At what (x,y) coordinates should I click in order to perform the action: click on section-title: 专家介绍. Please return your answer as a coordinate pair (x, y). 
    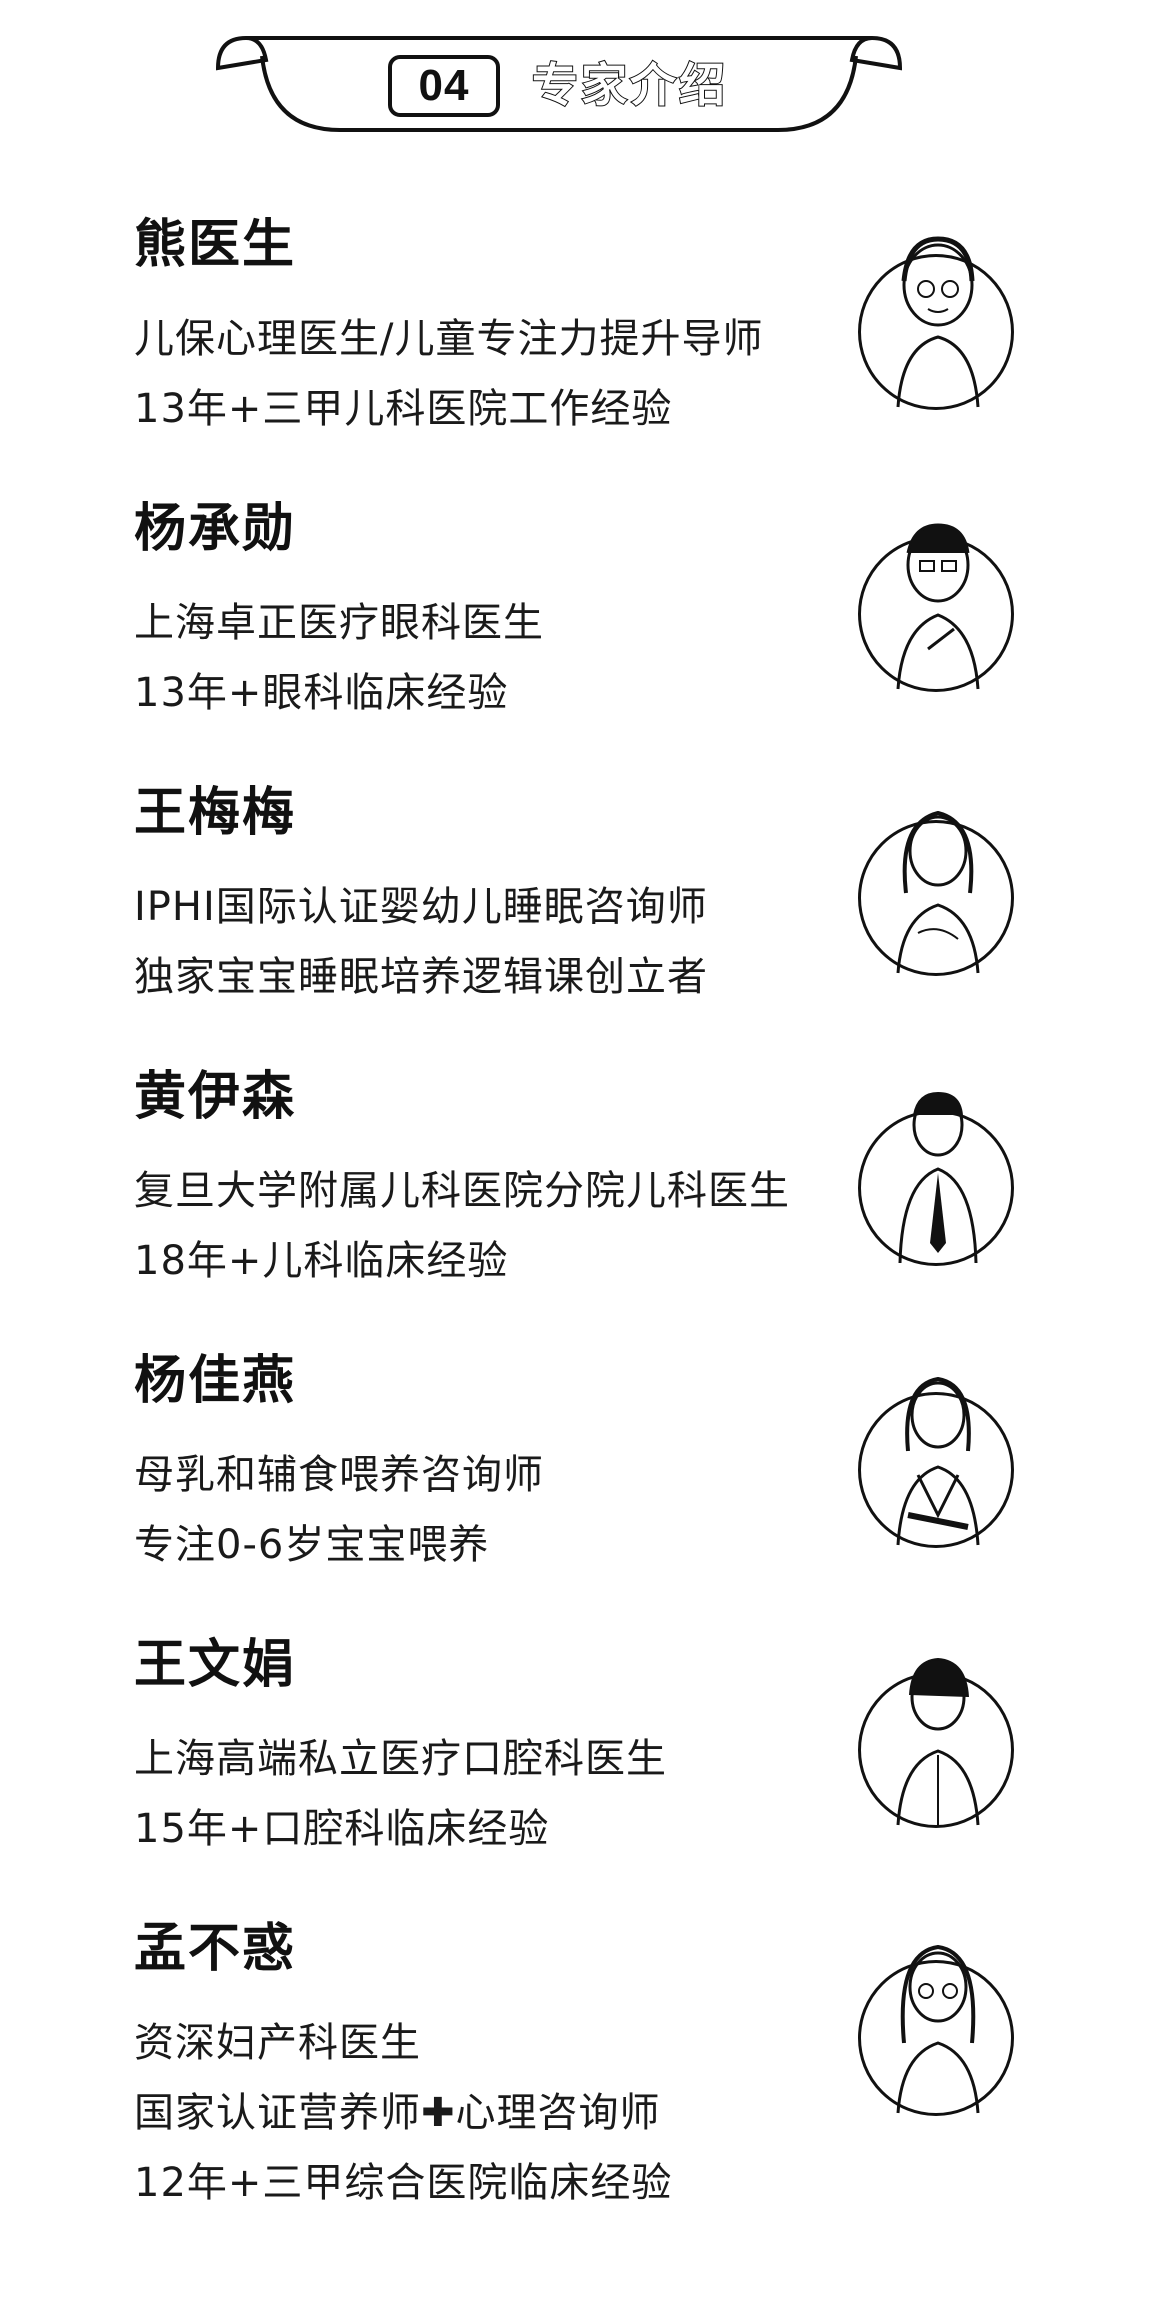
    Looking at the image, I should click on (629, 85).